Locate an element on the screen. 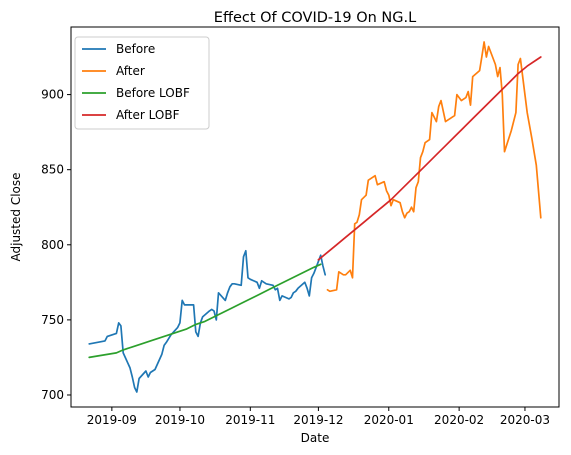 The height and width of the screenshot is (455, 571). x-tick-label: 2020-03 is located at coordinates (525, 420).